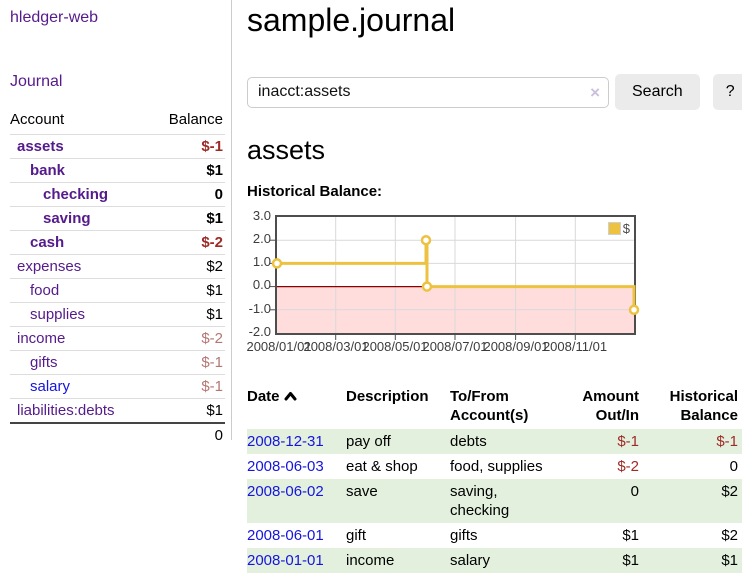 The image size is (742, 582). I want to click on account-link-income: income, so click(41, 338).